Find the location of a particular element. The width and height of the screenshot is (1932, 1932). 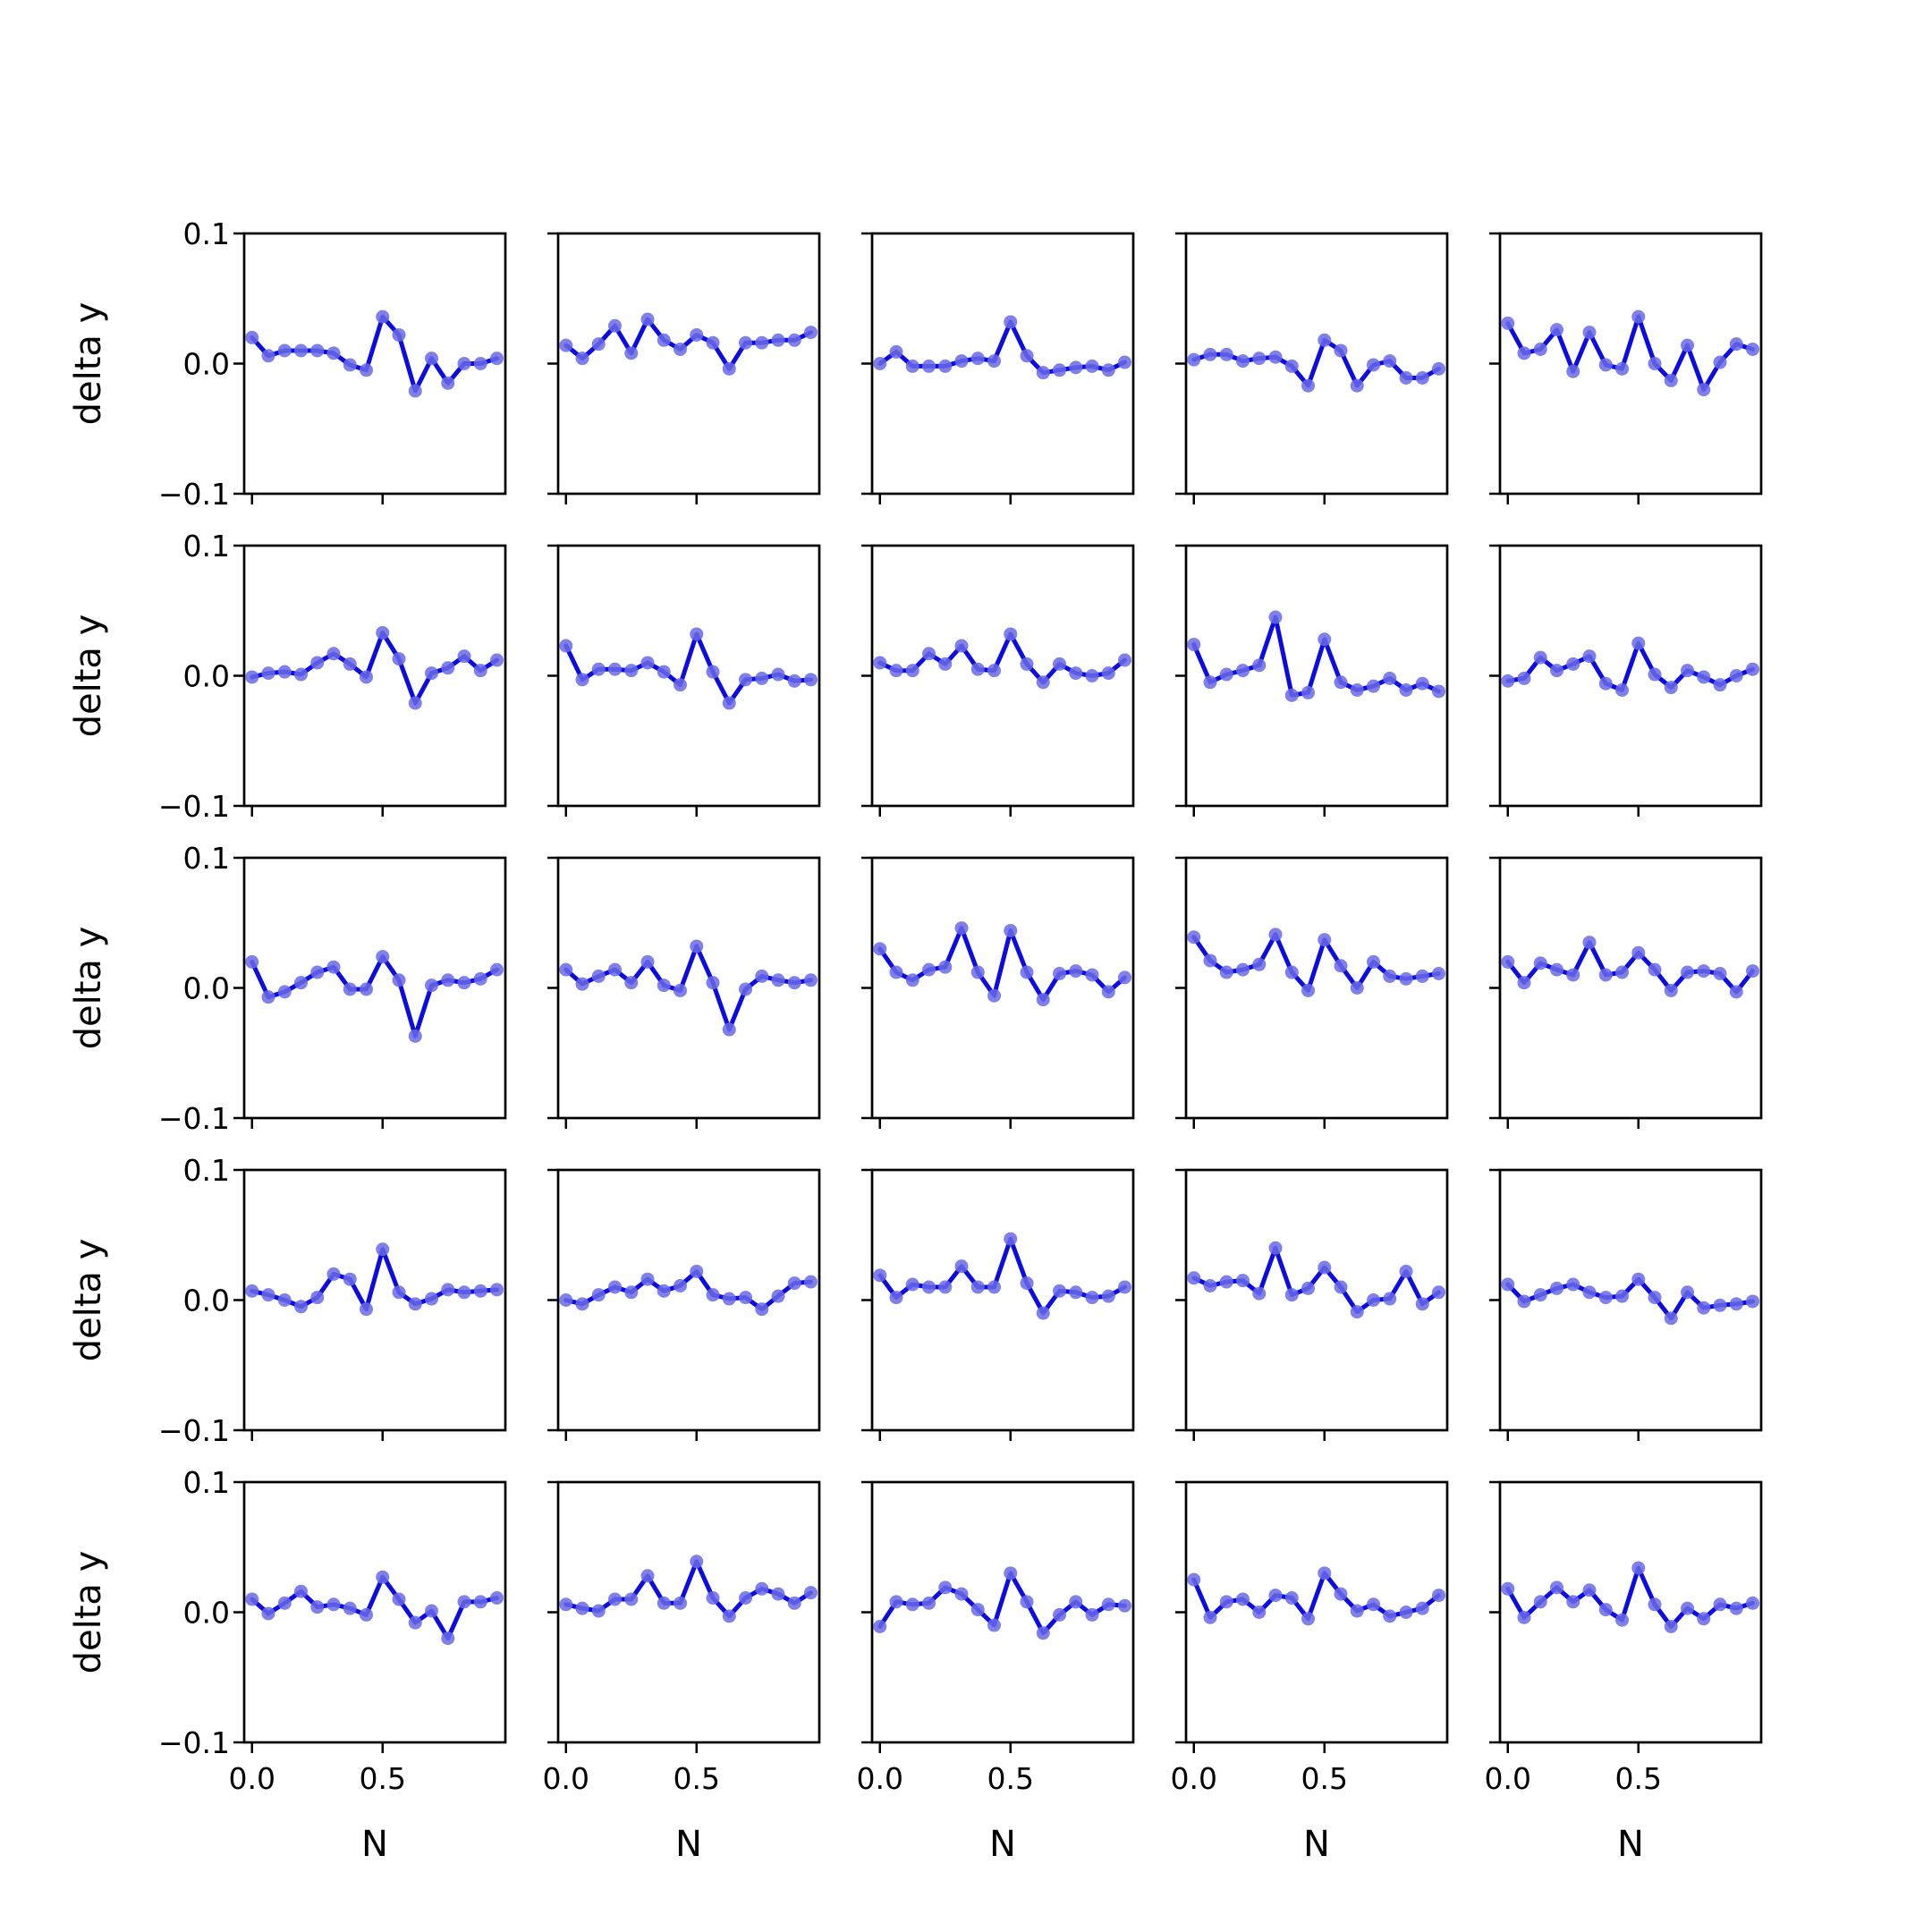

y-axis-label: delta y is located at coordinates (88, 1300).